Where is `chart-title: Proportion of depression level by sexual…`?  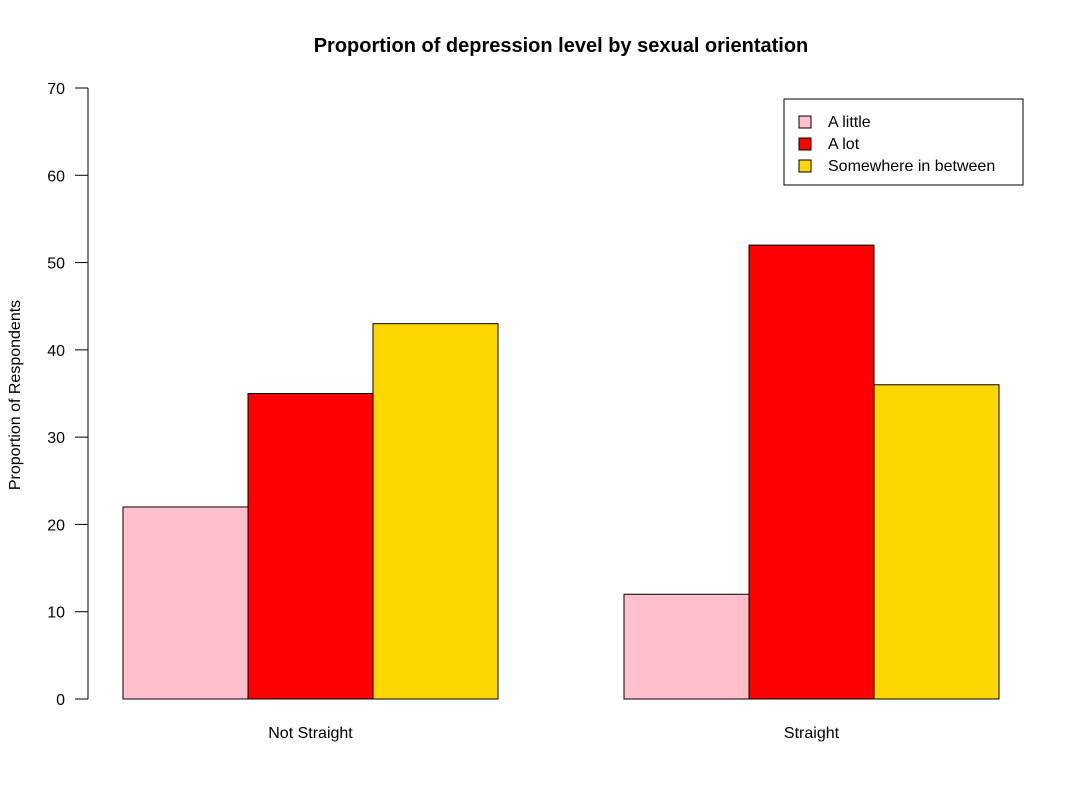
chart-title: Proportion of depression level by sexual… is located at coordinates (561, 46).